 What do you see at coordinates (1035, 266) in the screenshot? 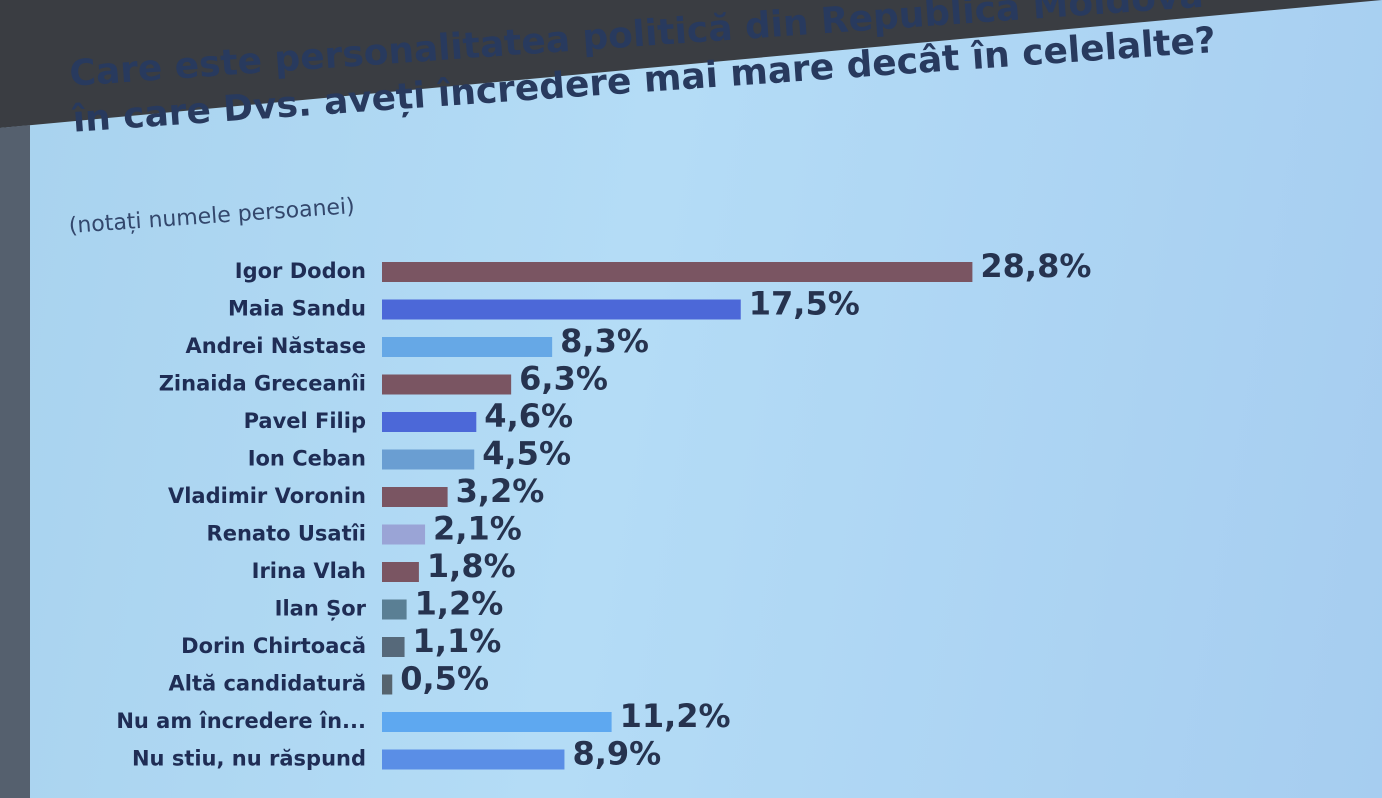
I see `value-label: 28,8%` at bounding box center [1035, 266].